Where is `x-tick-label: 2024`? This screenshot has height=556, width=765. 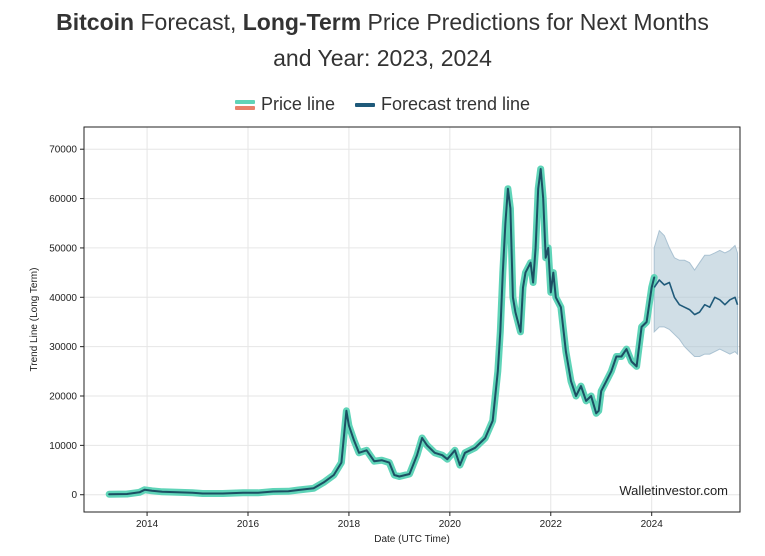
x-tick-label: 2024 is located at coordinates (652, 524).